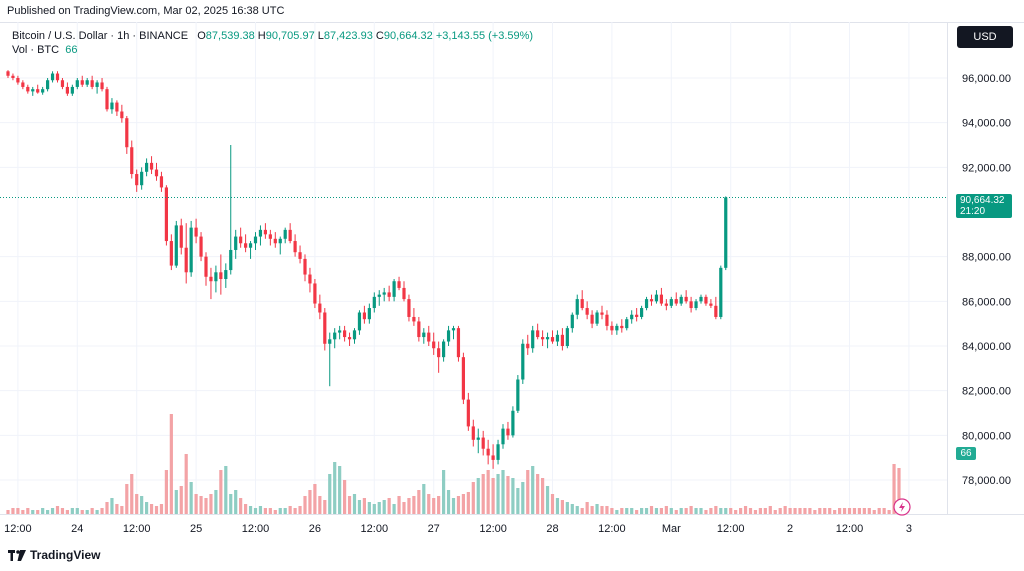  I want to click on low-label: L, so click(320, 36).